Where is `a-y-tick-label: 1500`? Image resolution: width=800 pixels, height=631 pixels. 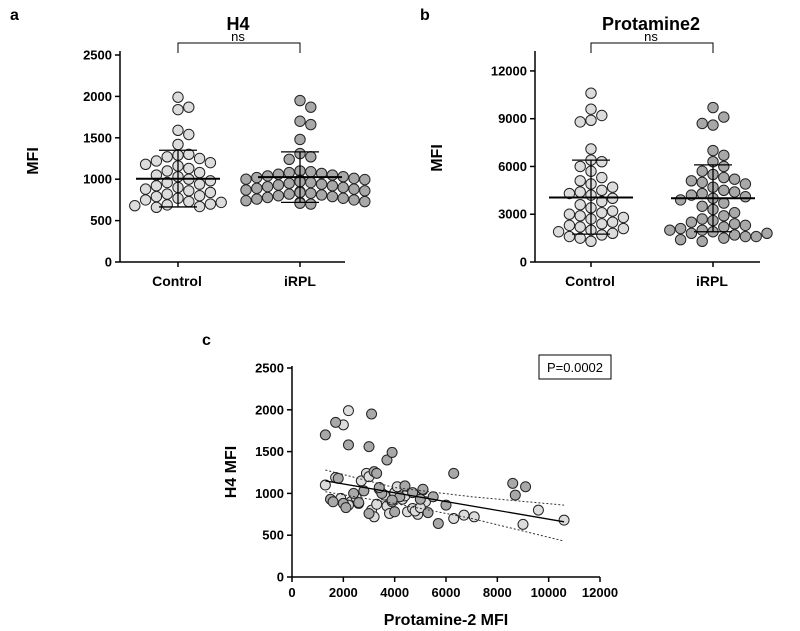
a-y-tick-label: 1500 is located at coordinates (97, 137).